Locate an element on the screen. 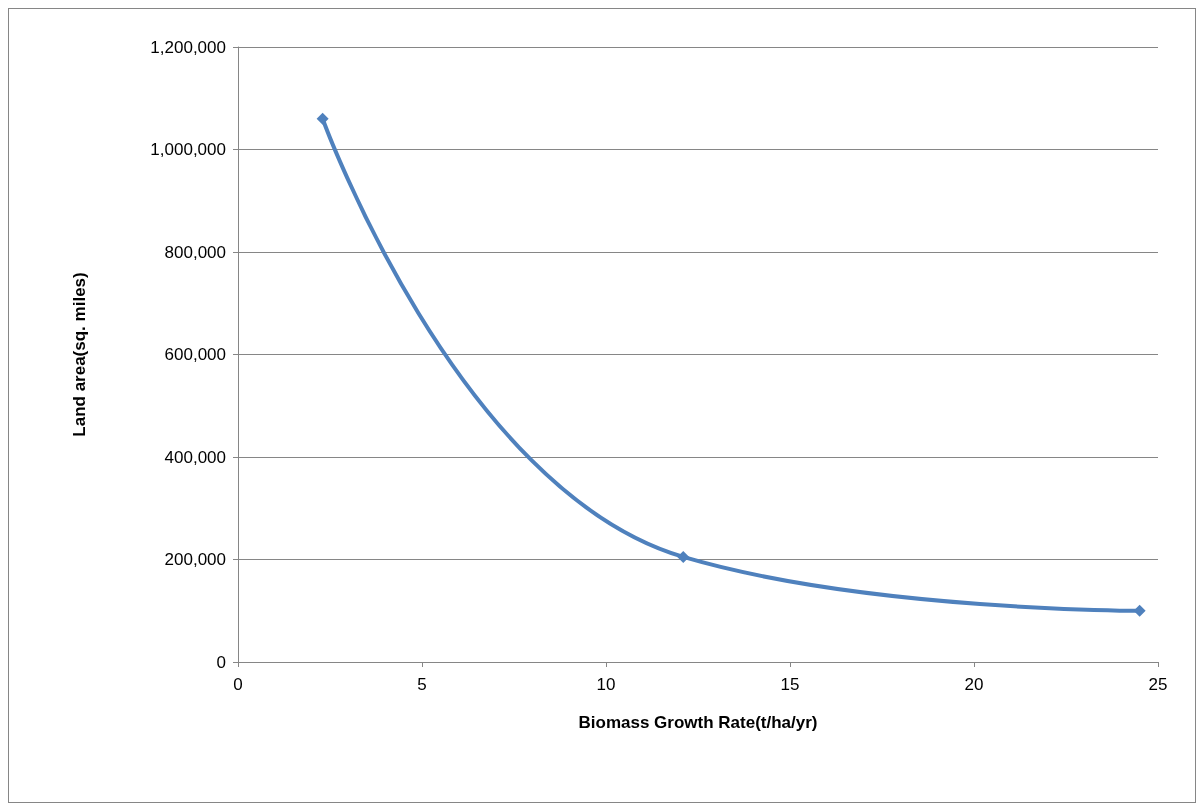 The height and width of the screenshot is (811, 1204). y-tick-label: 800,000 is located at coordinates (195, 252).